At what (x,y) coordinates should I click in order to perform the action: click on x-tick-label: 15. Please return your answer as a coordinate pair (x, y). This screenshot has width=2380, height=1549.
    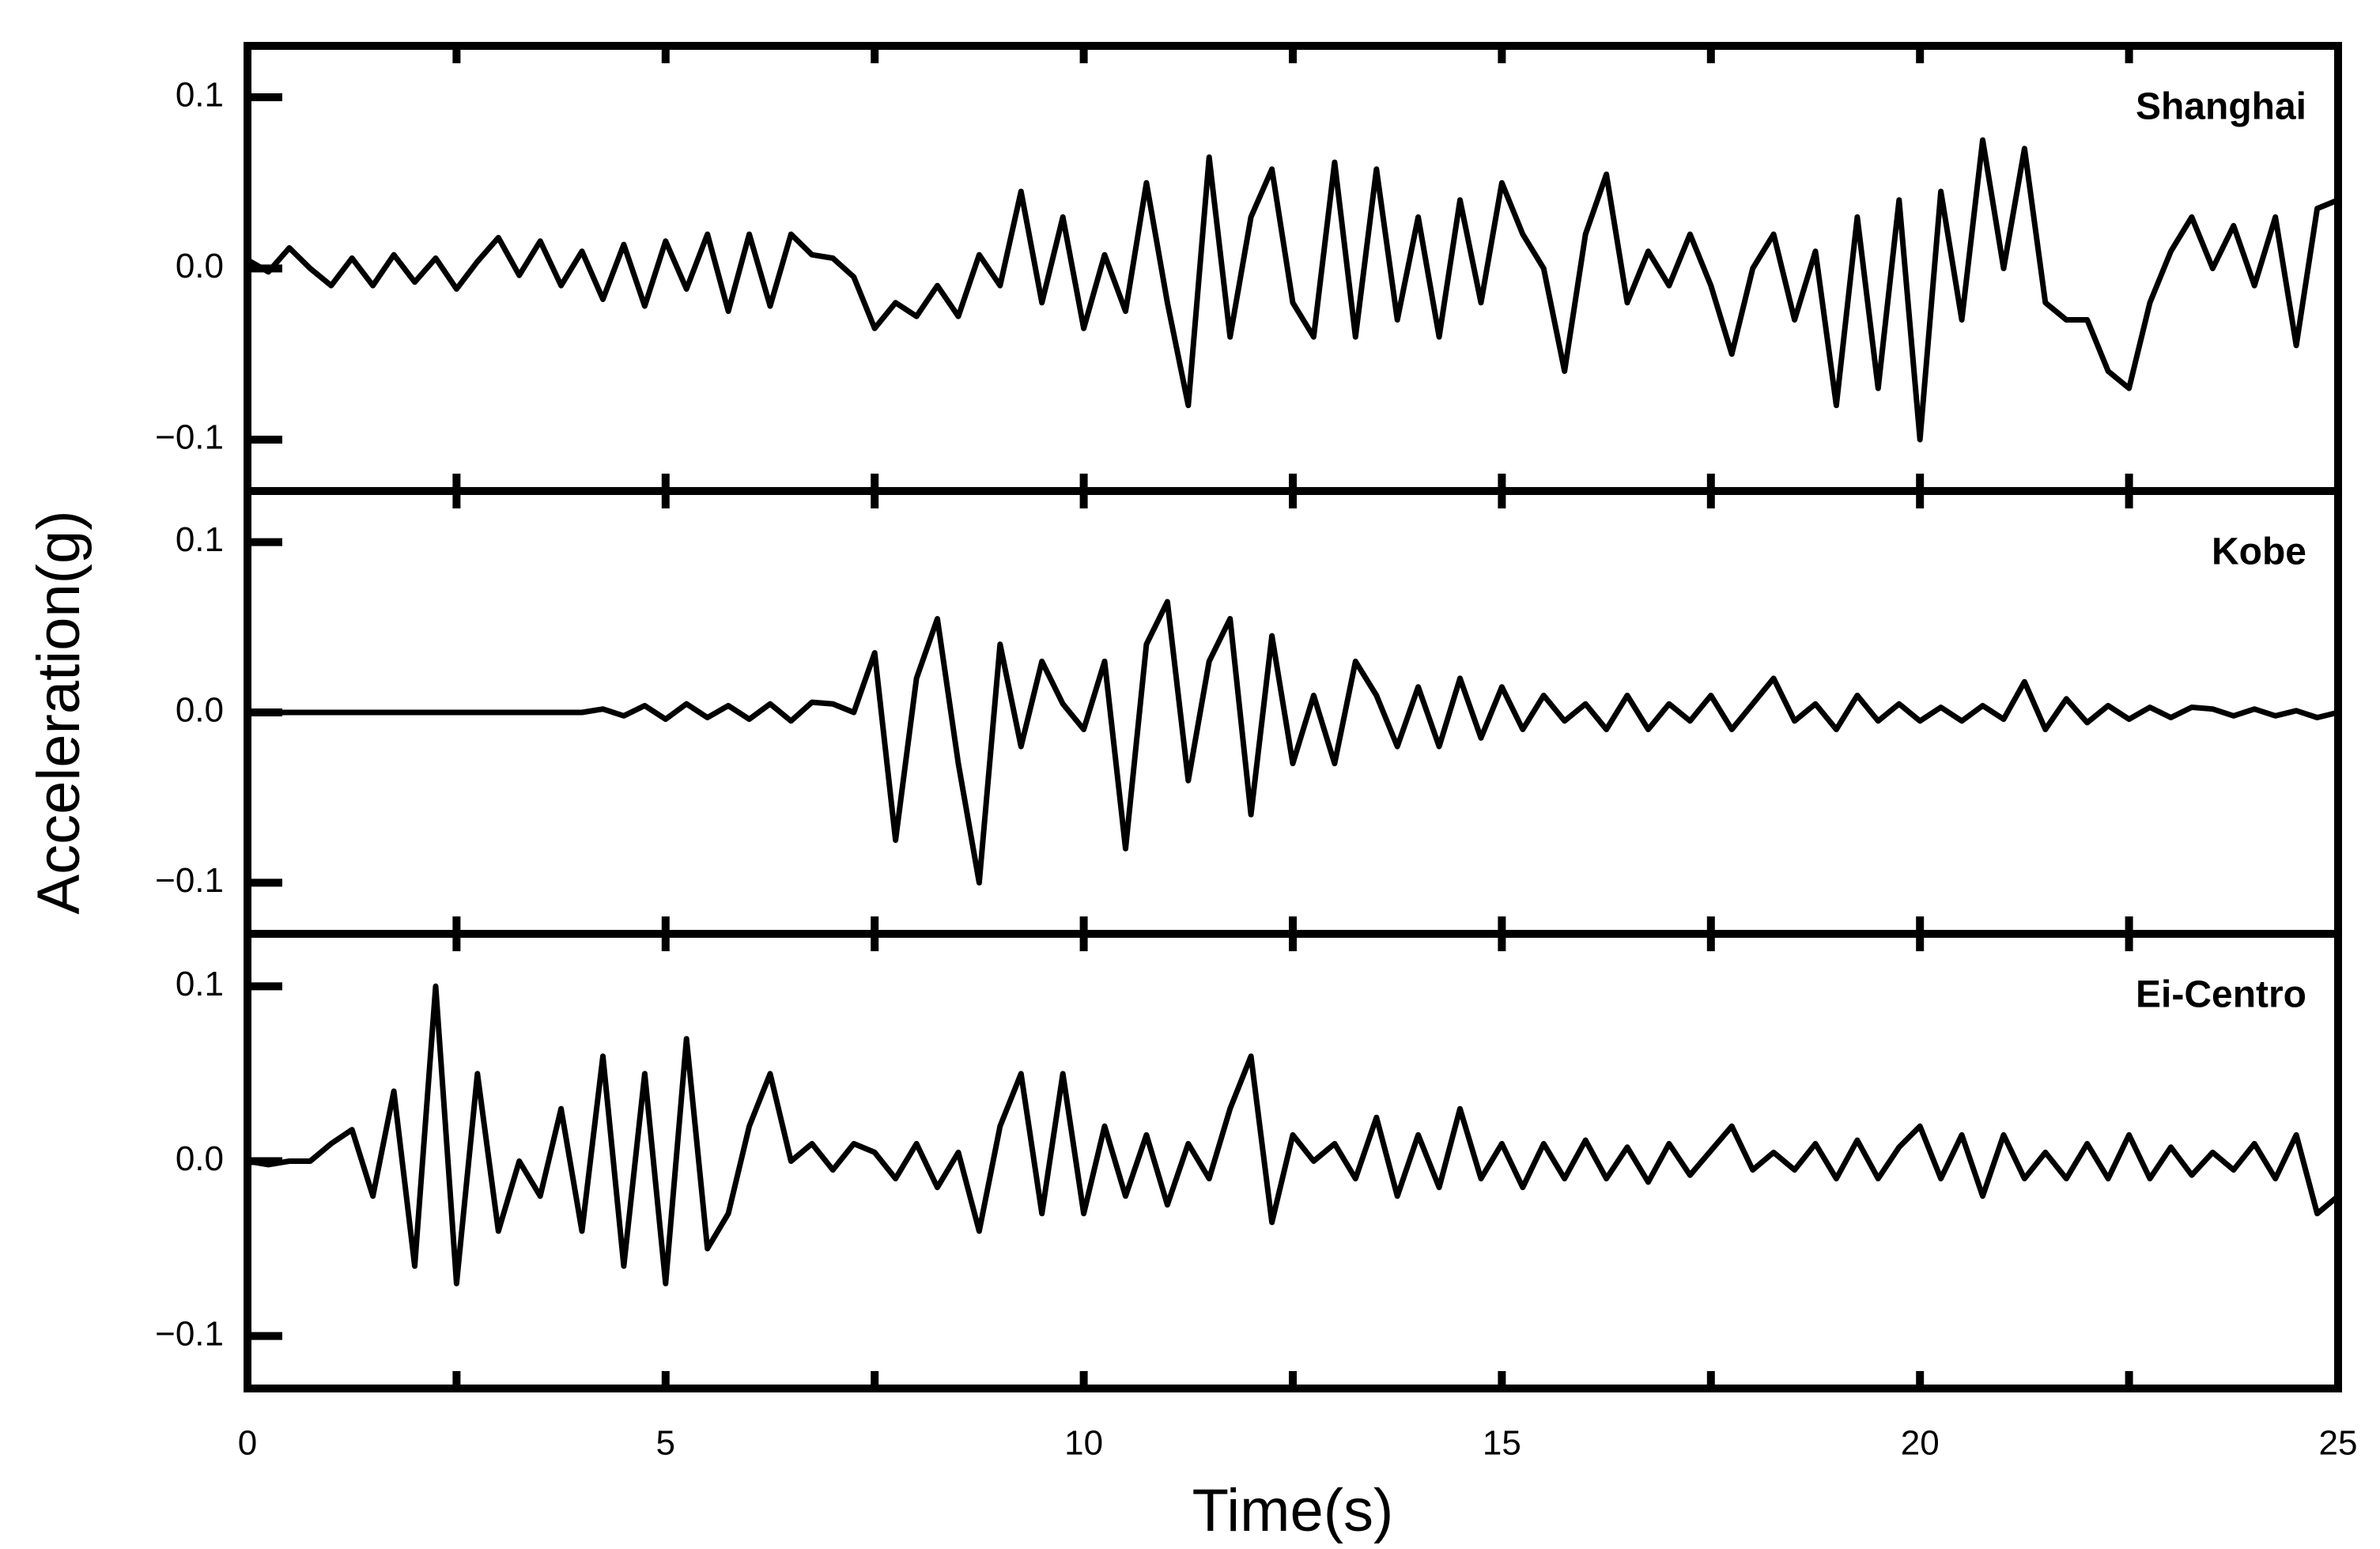
    Looking at the image, I should click on (1502, 1443).